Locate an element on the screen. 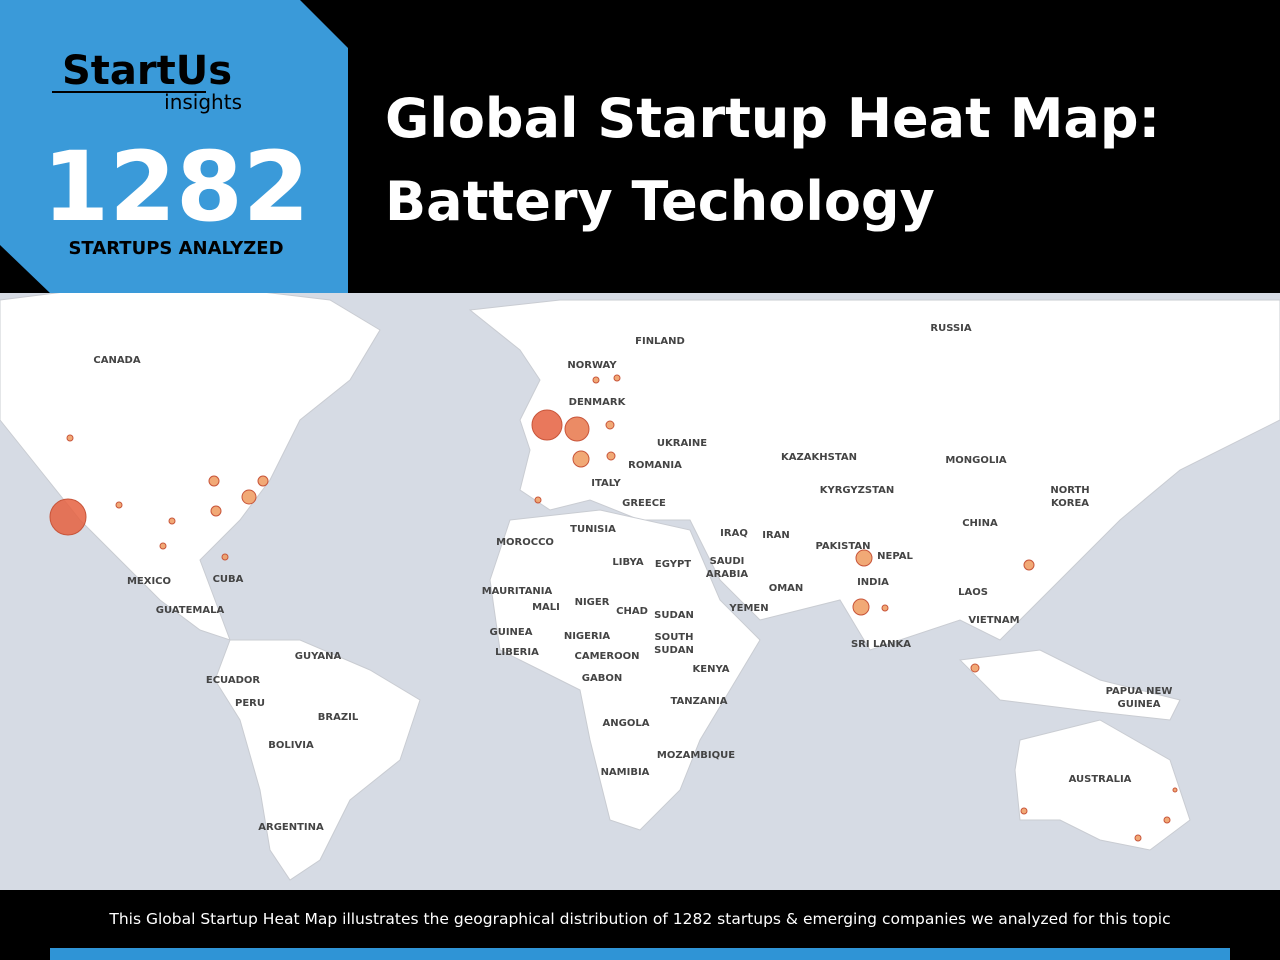 This screenshot has width=1280, height=960. country-label: KAZAKHSTAN is located at coordinates (819, 457).